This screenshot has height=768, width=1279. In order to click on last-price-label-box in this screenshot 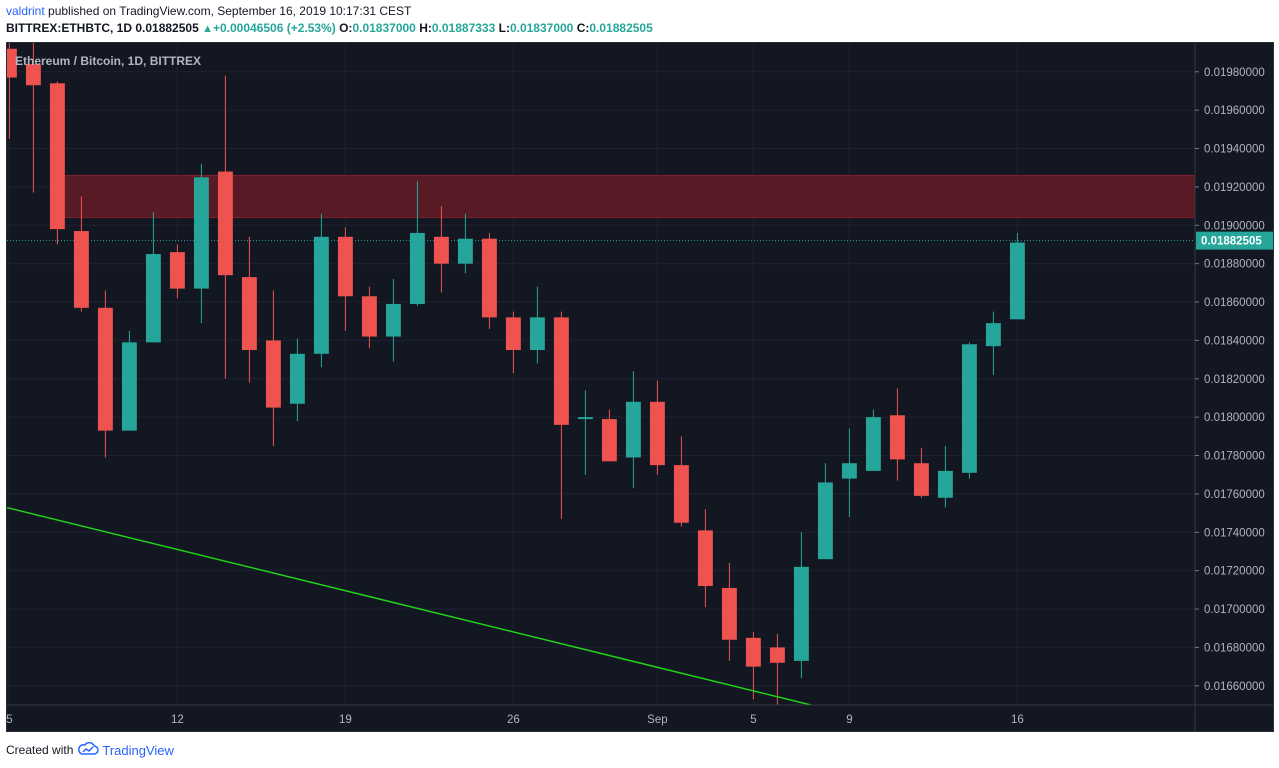, I will do `click(1234, 240)`.